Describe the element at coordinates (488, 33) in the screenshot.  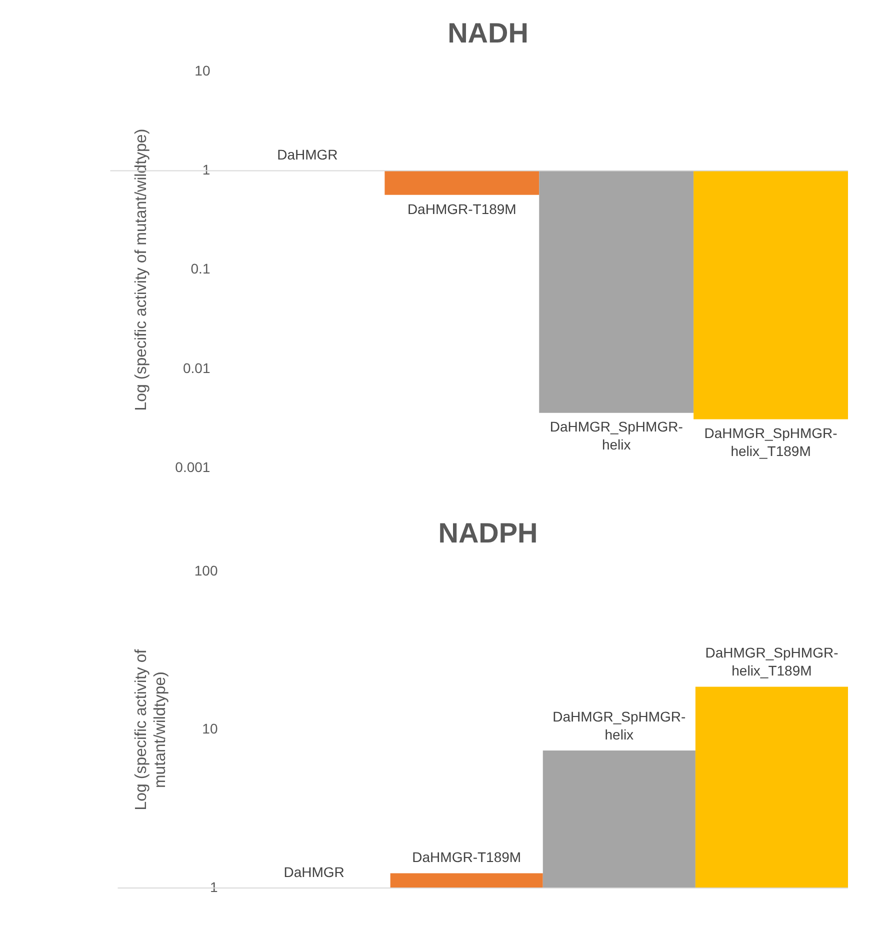
I see `chart-title: NADH` at that location.